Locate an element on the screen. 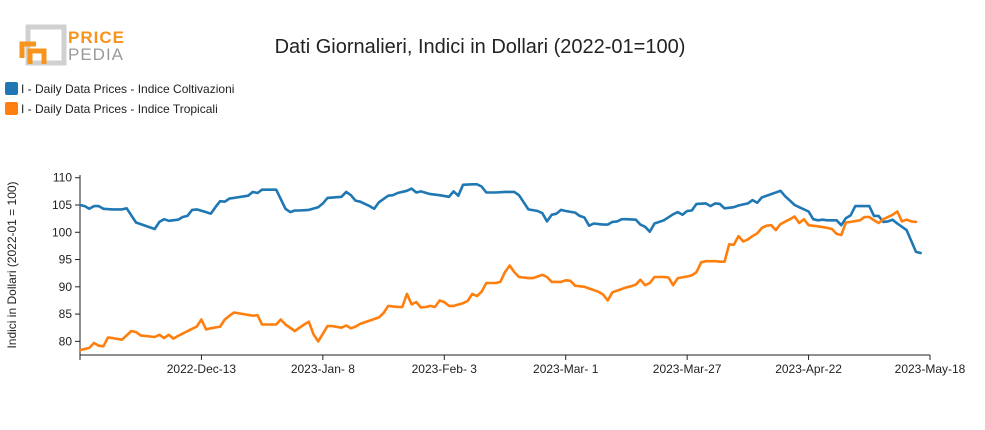 This screenshot has width=985, height=430. y-tick-label: 100 is located at coordinates (62, 232).